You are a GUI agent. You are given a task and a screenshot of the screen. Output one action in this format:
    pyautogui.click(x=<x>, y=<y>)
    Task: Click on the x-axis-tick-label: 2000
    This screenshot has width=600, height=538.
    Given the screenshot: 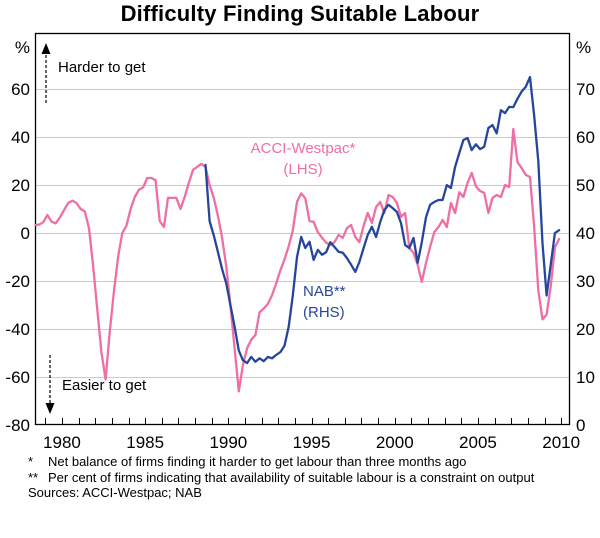 What is the action you would take?
    pyautogui.click(x=394, y=442)
    